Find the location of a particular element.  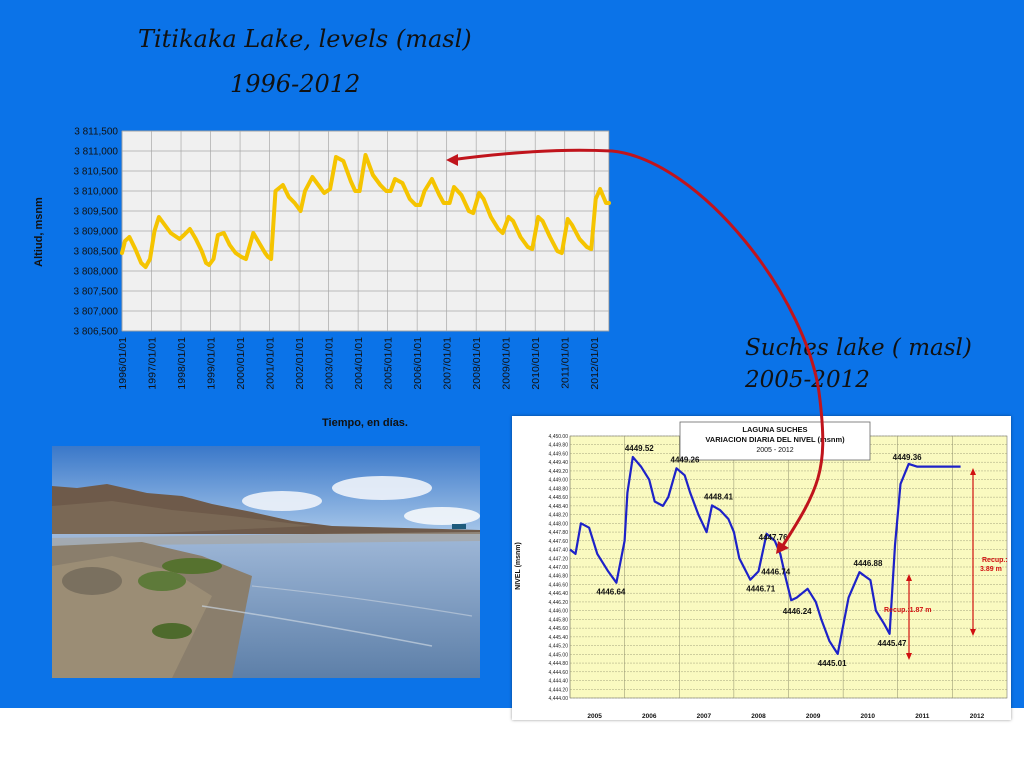

suches-data-label: 4446.74 is located at coordinates (775, 571).